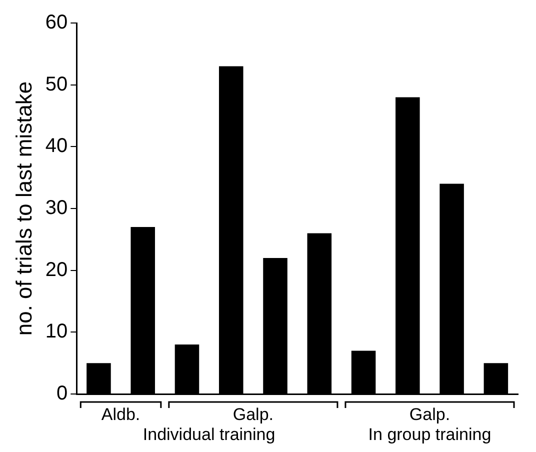 Image resolution: width=536 pixels, height=452 pixels. I want to click on text: In group training, so click(430, 434).